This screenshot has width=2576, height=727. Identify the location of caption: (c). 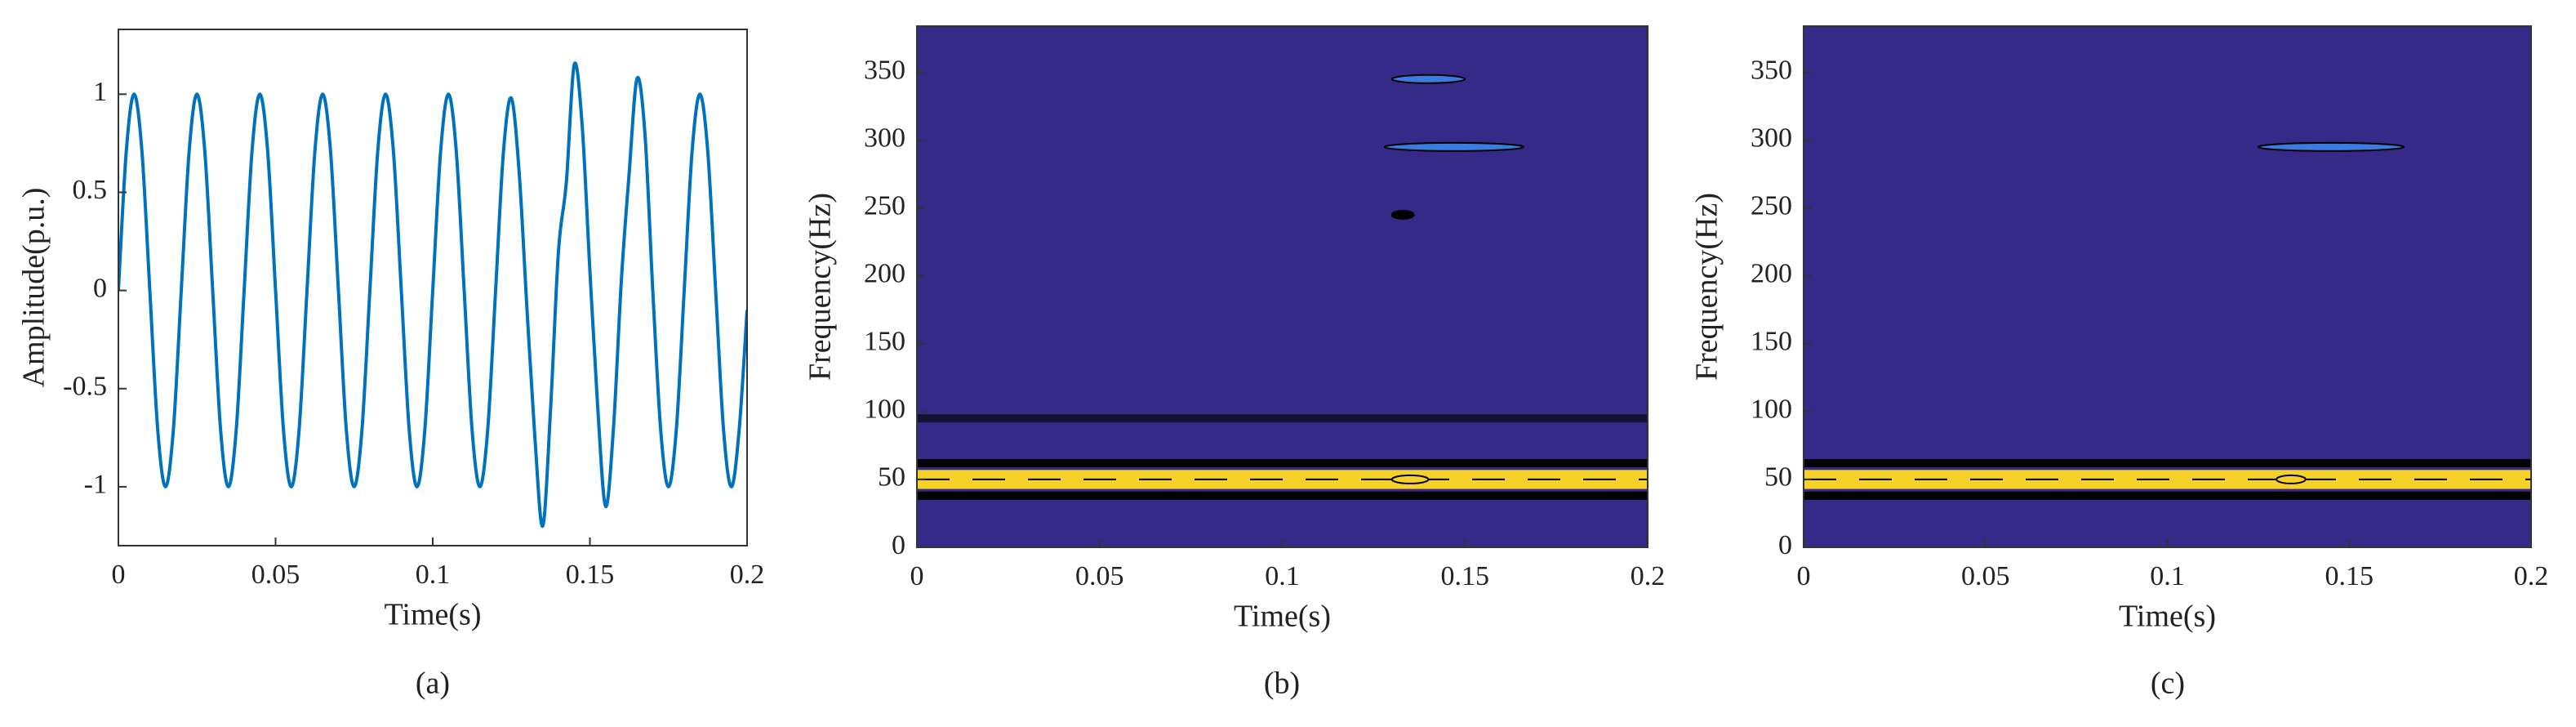
(2168, 684).